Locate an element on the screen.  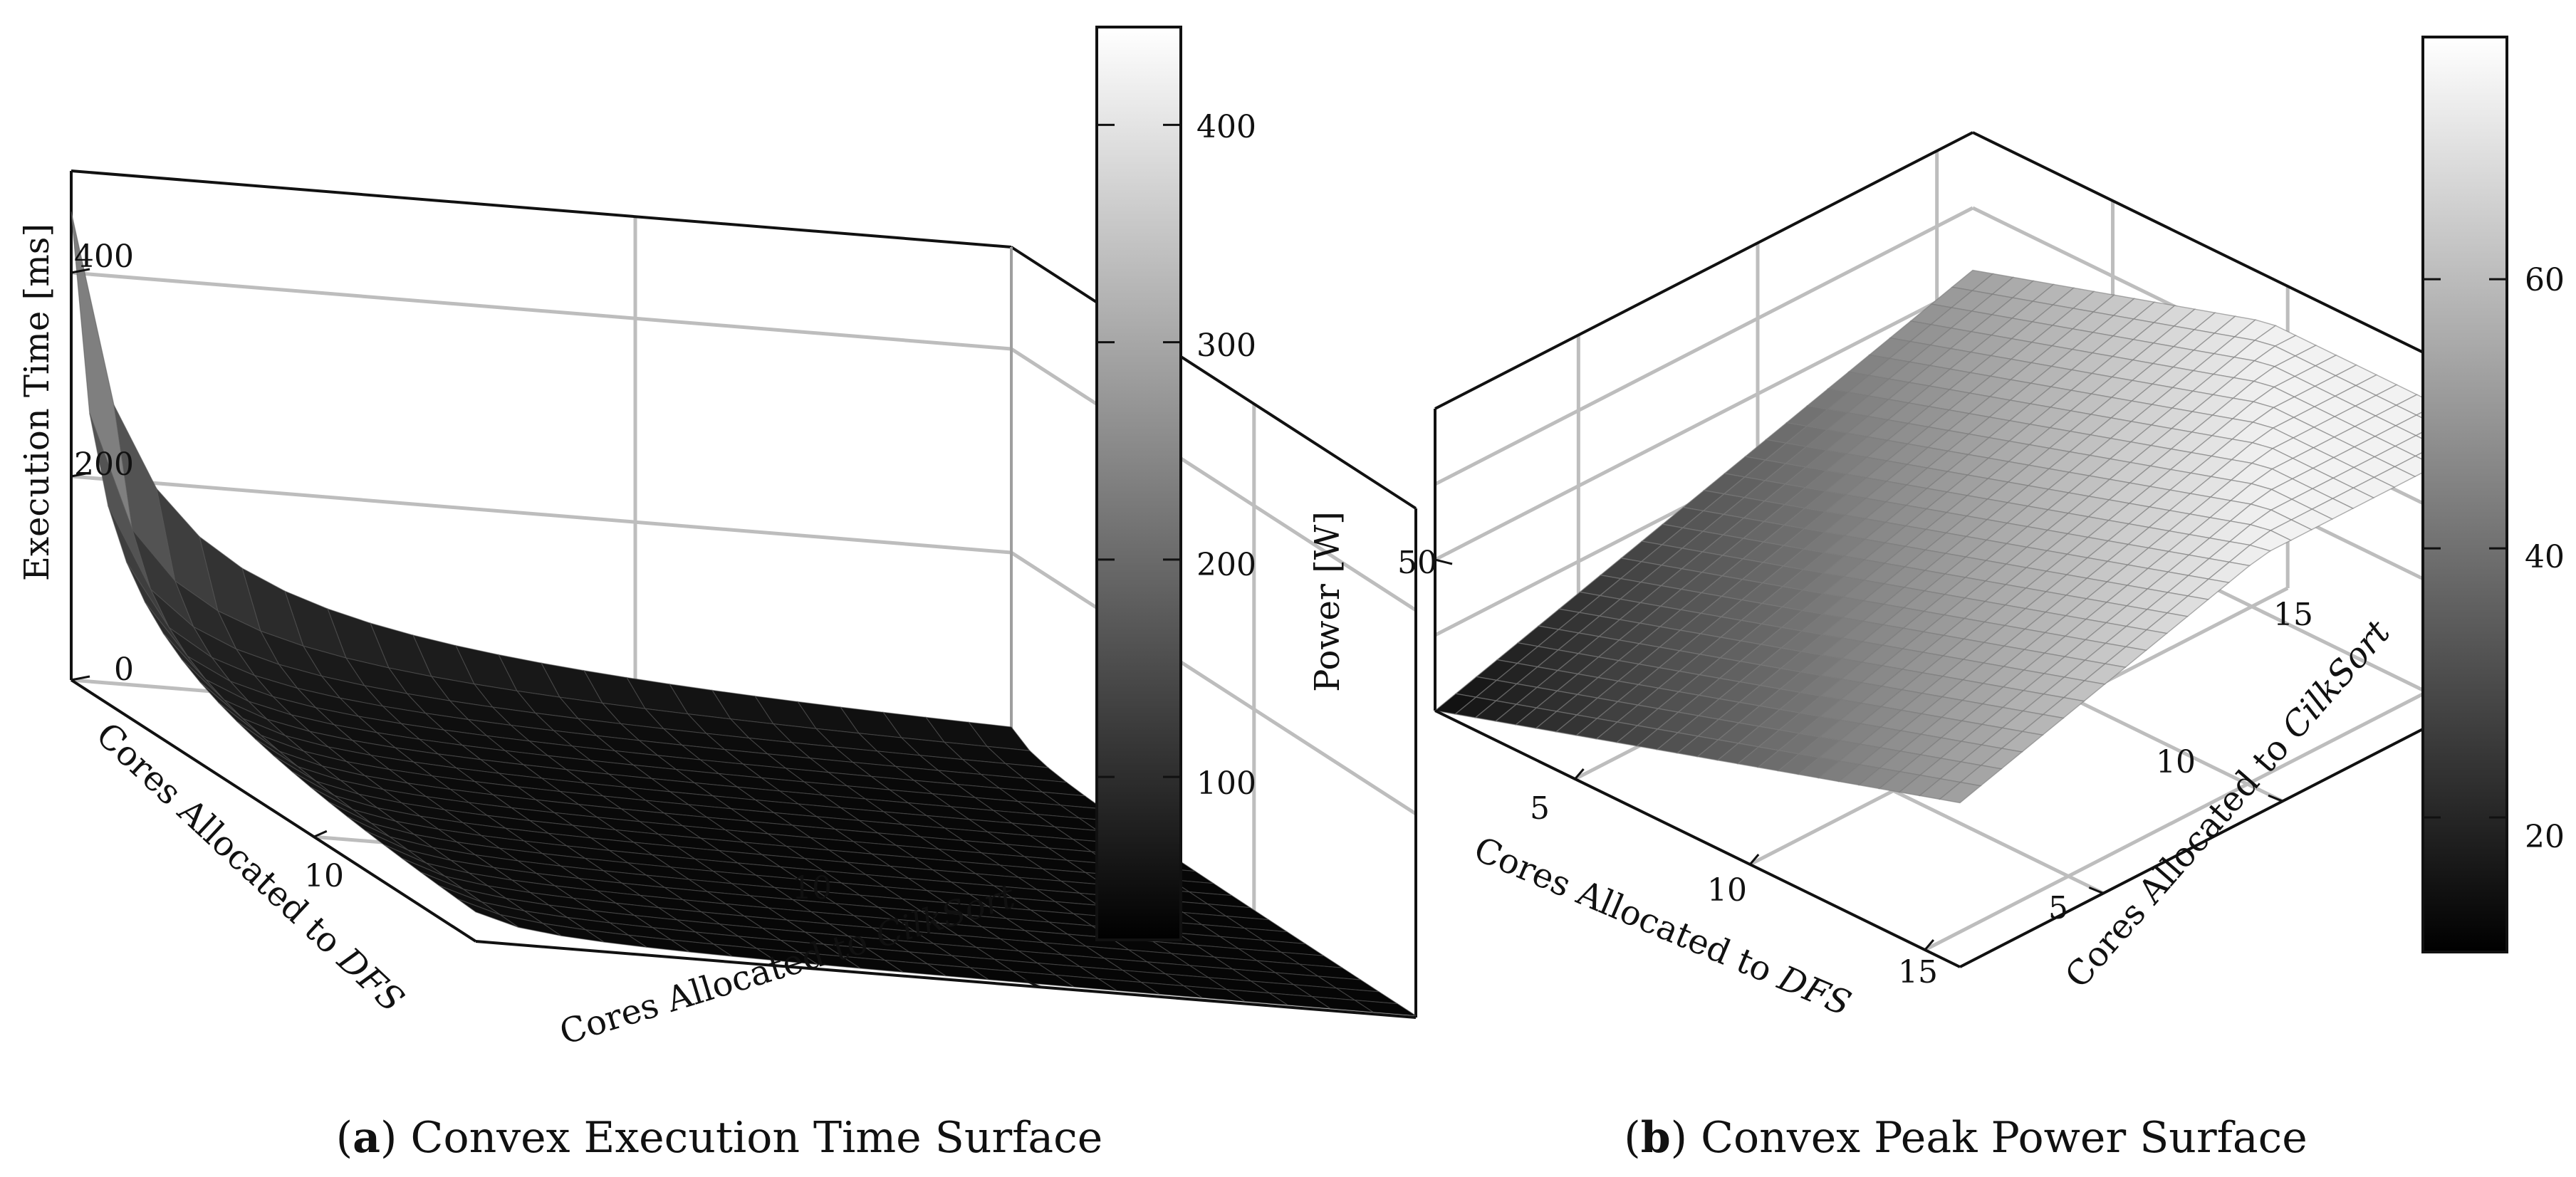
front-box-edges is located at coordinates (1966, 763).